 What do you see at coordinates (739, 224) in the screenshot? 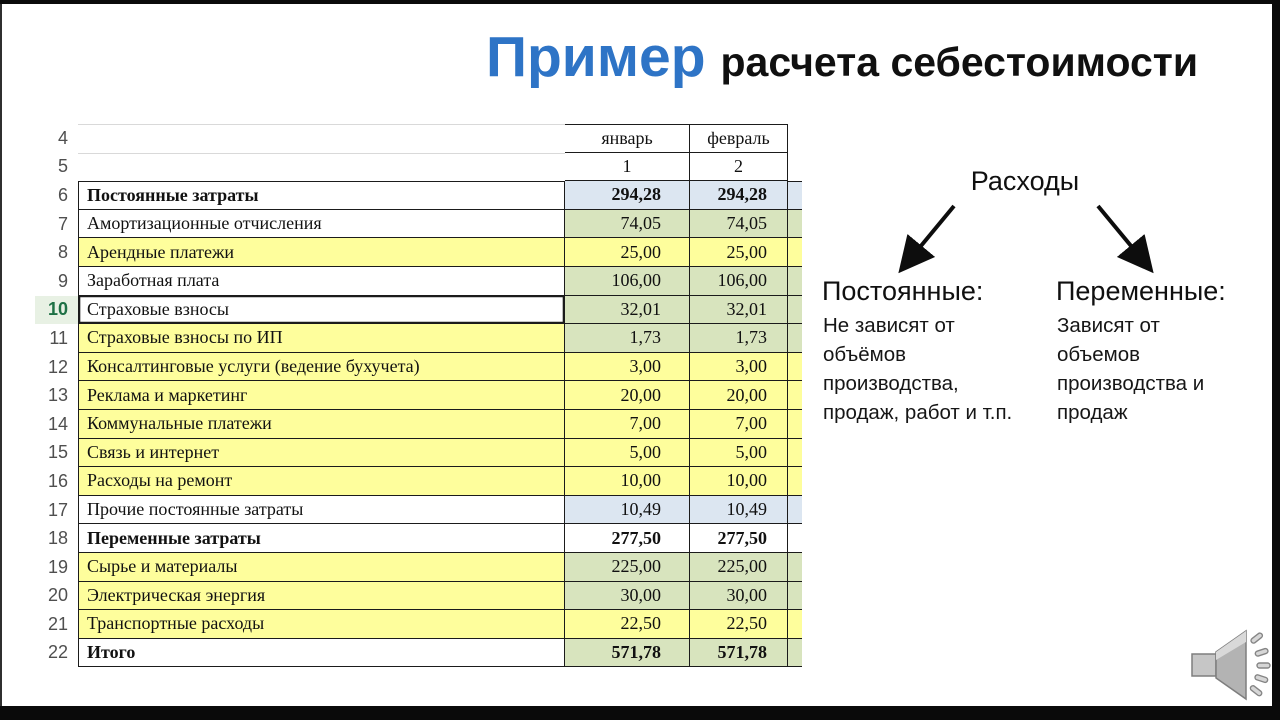
I see `value-cell-feb: 74,05` at bounding box center [739, 224].